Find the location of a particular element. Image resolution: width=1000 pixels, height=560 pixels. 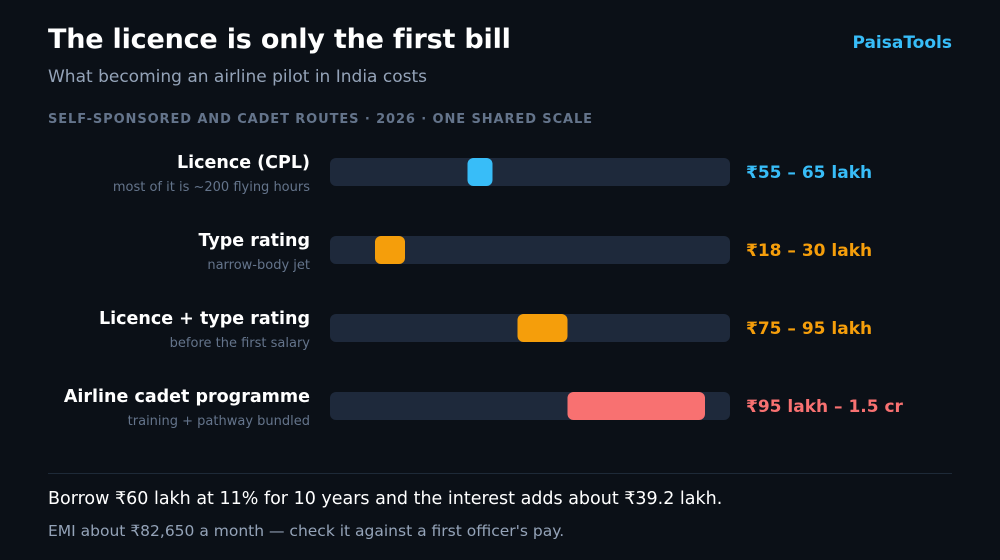

row-label: Airline cadet programme is located at coordinates (187, 397).